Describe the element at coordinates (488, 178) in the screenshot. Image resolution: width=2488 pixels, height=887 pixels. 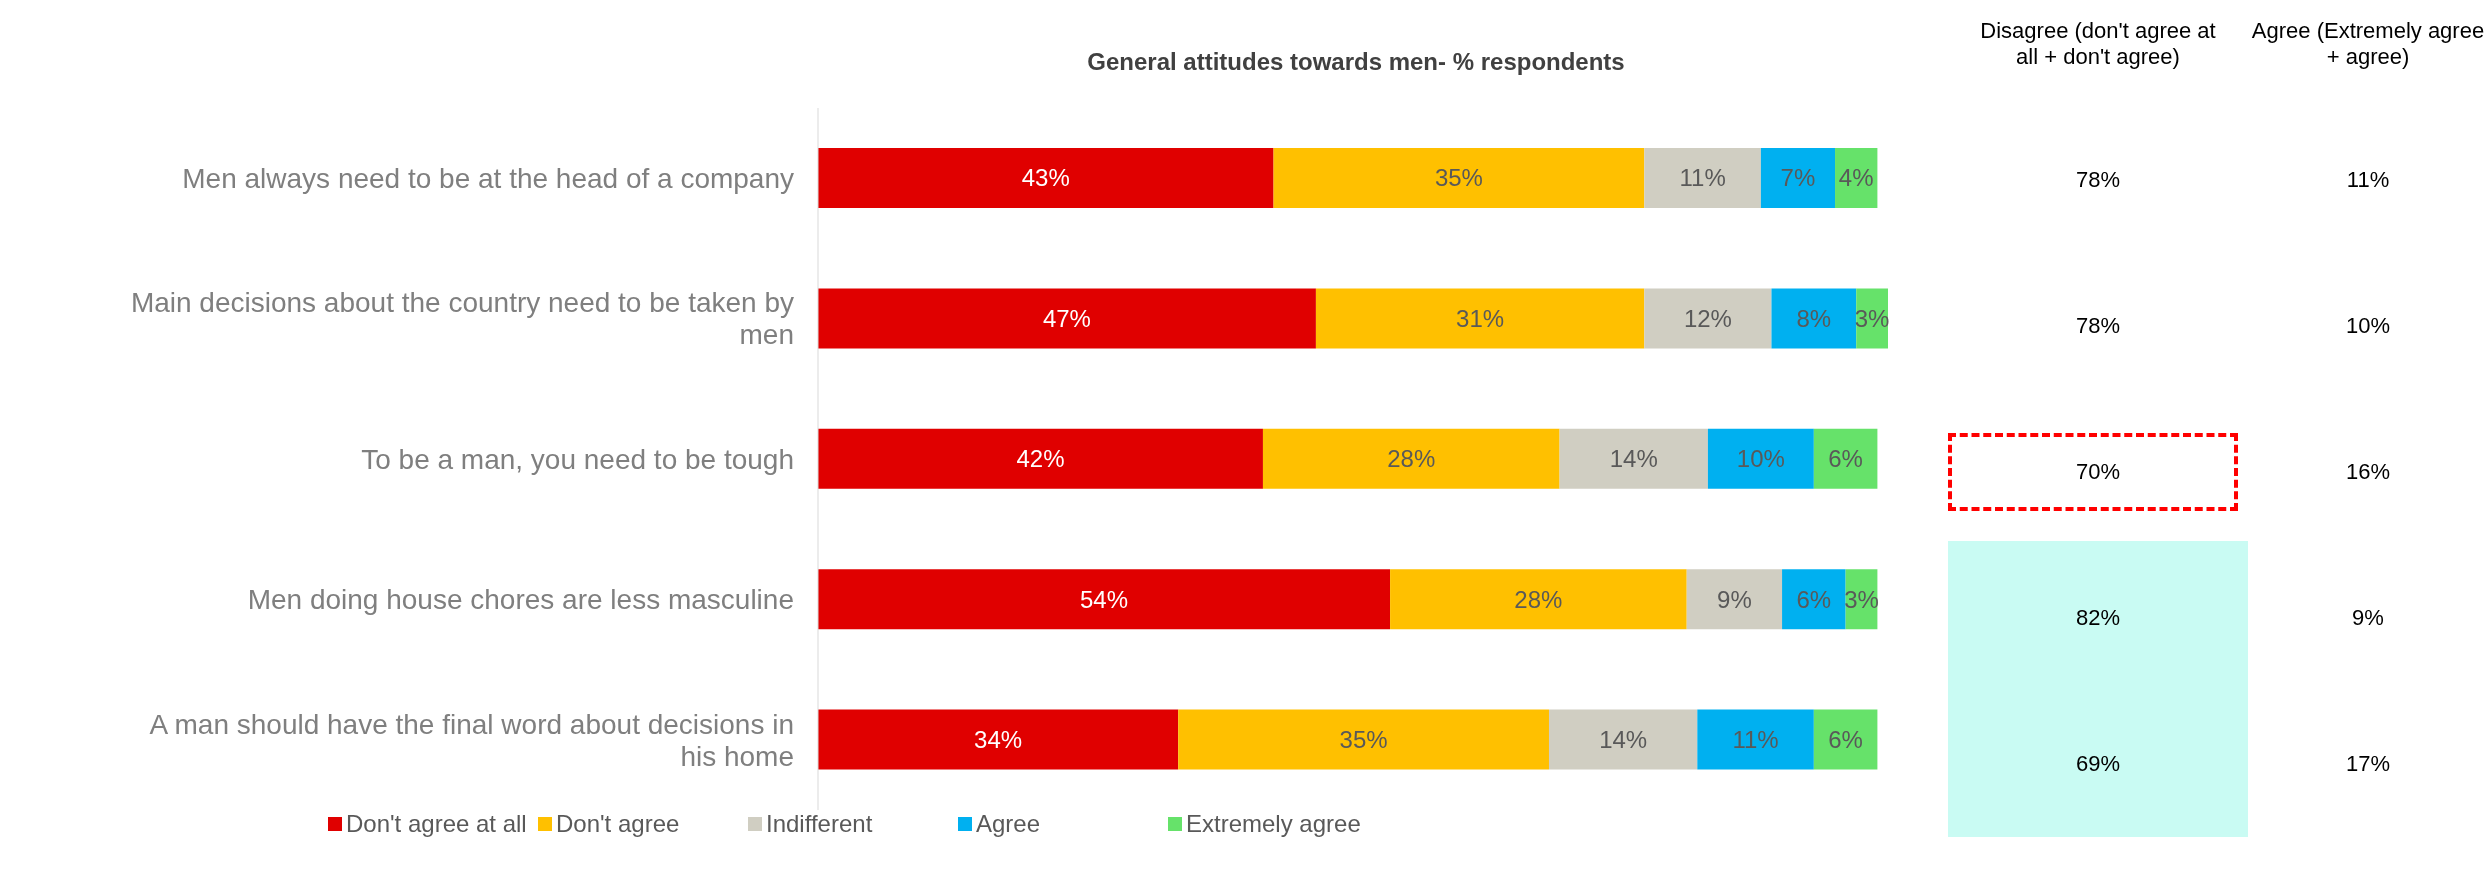
I see `y-tick-label: Men always need to be at the head of a company` at that location.